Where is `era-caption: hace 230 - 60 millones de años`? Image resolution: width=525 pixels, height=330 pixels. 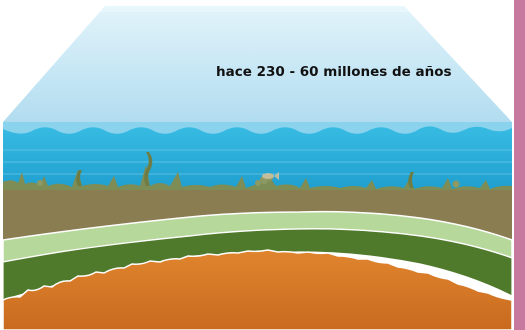
era-caption: hace 230 - 60 millones de años is located at coordinates (334, 72).